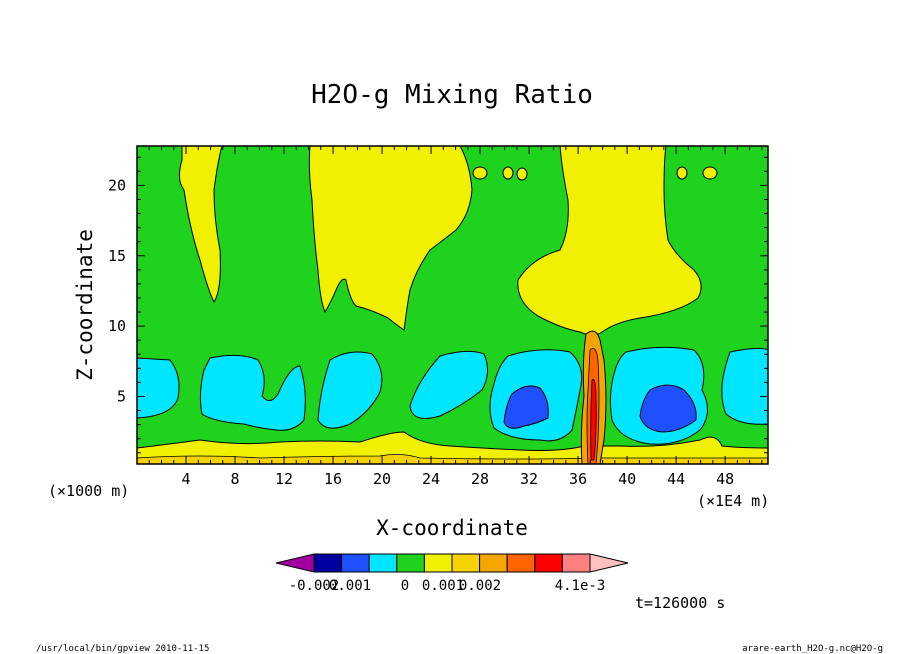 The height and width of the screenshot is (654, 904). Describe the element at coordinates (578, 479) in the screenshot. I see `x-tick-label: 36` at that location.